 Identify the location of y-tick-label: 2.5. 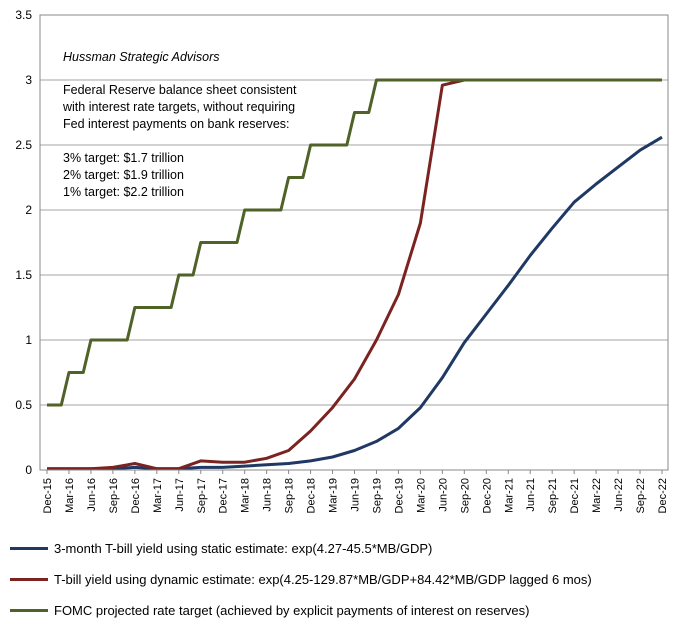
(23, 145).